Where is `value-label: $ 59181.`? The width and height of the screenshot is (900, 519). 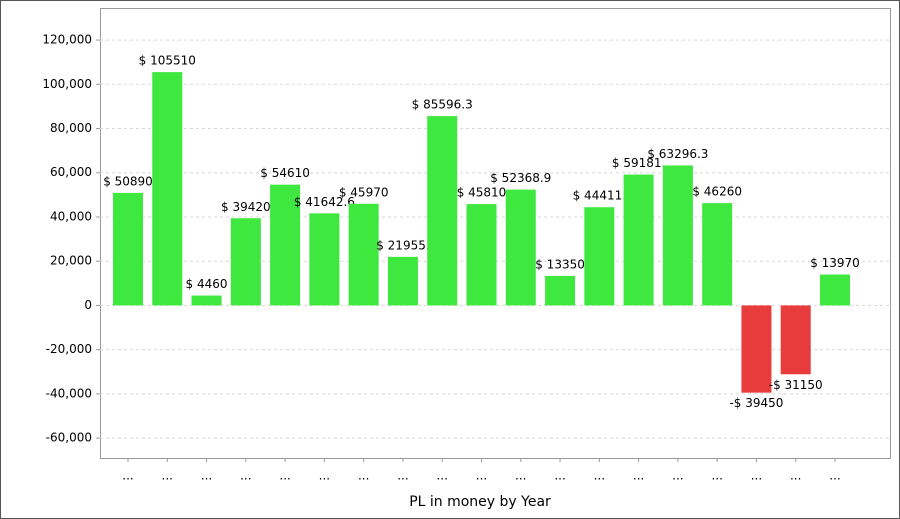 value-label: $ 59181. is located at coordinates (638, 163).